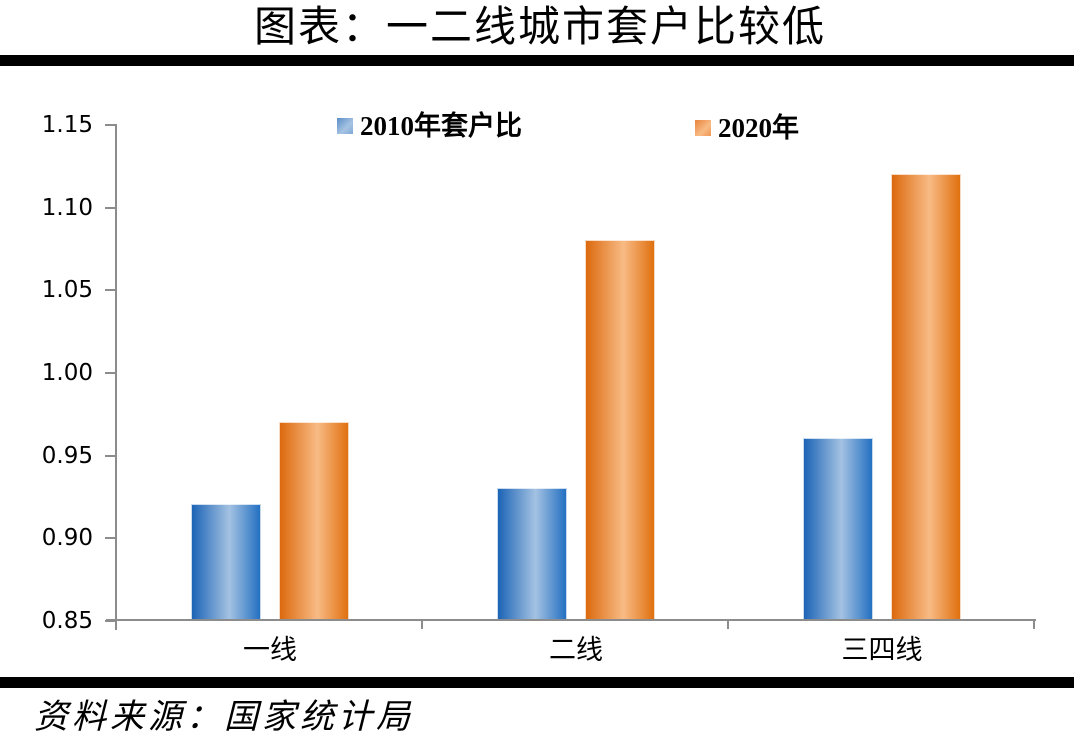  Describe the element at coordinates (703, 128) in the screenshot. I see `legend-swatch-2020` at that location.